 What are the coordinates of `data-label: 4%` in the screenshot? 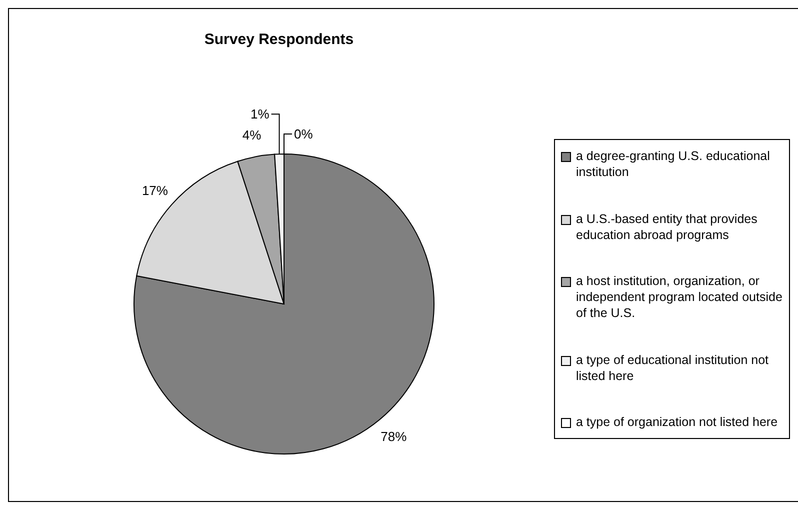 It's located at (252, 135).